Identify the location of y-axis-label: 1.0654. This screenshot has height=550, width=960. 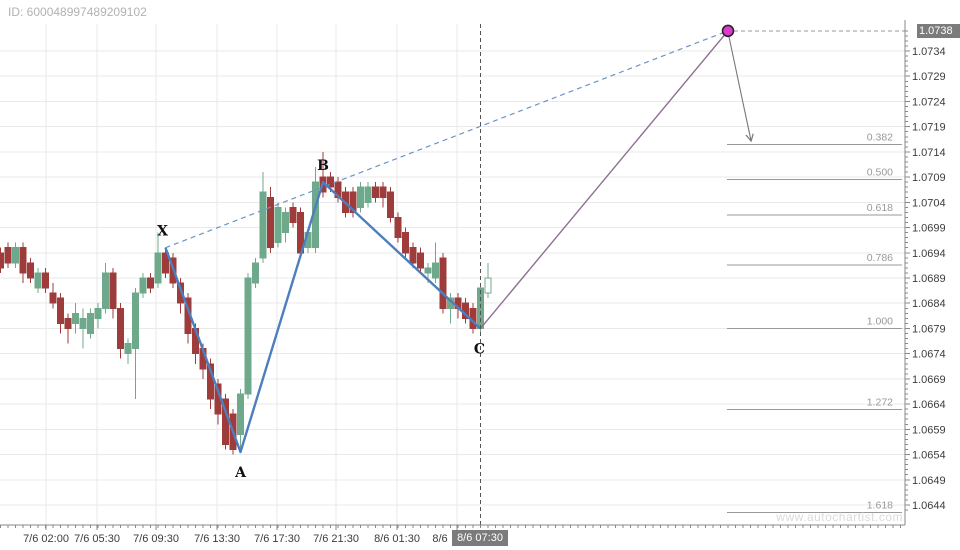
(929, 456).